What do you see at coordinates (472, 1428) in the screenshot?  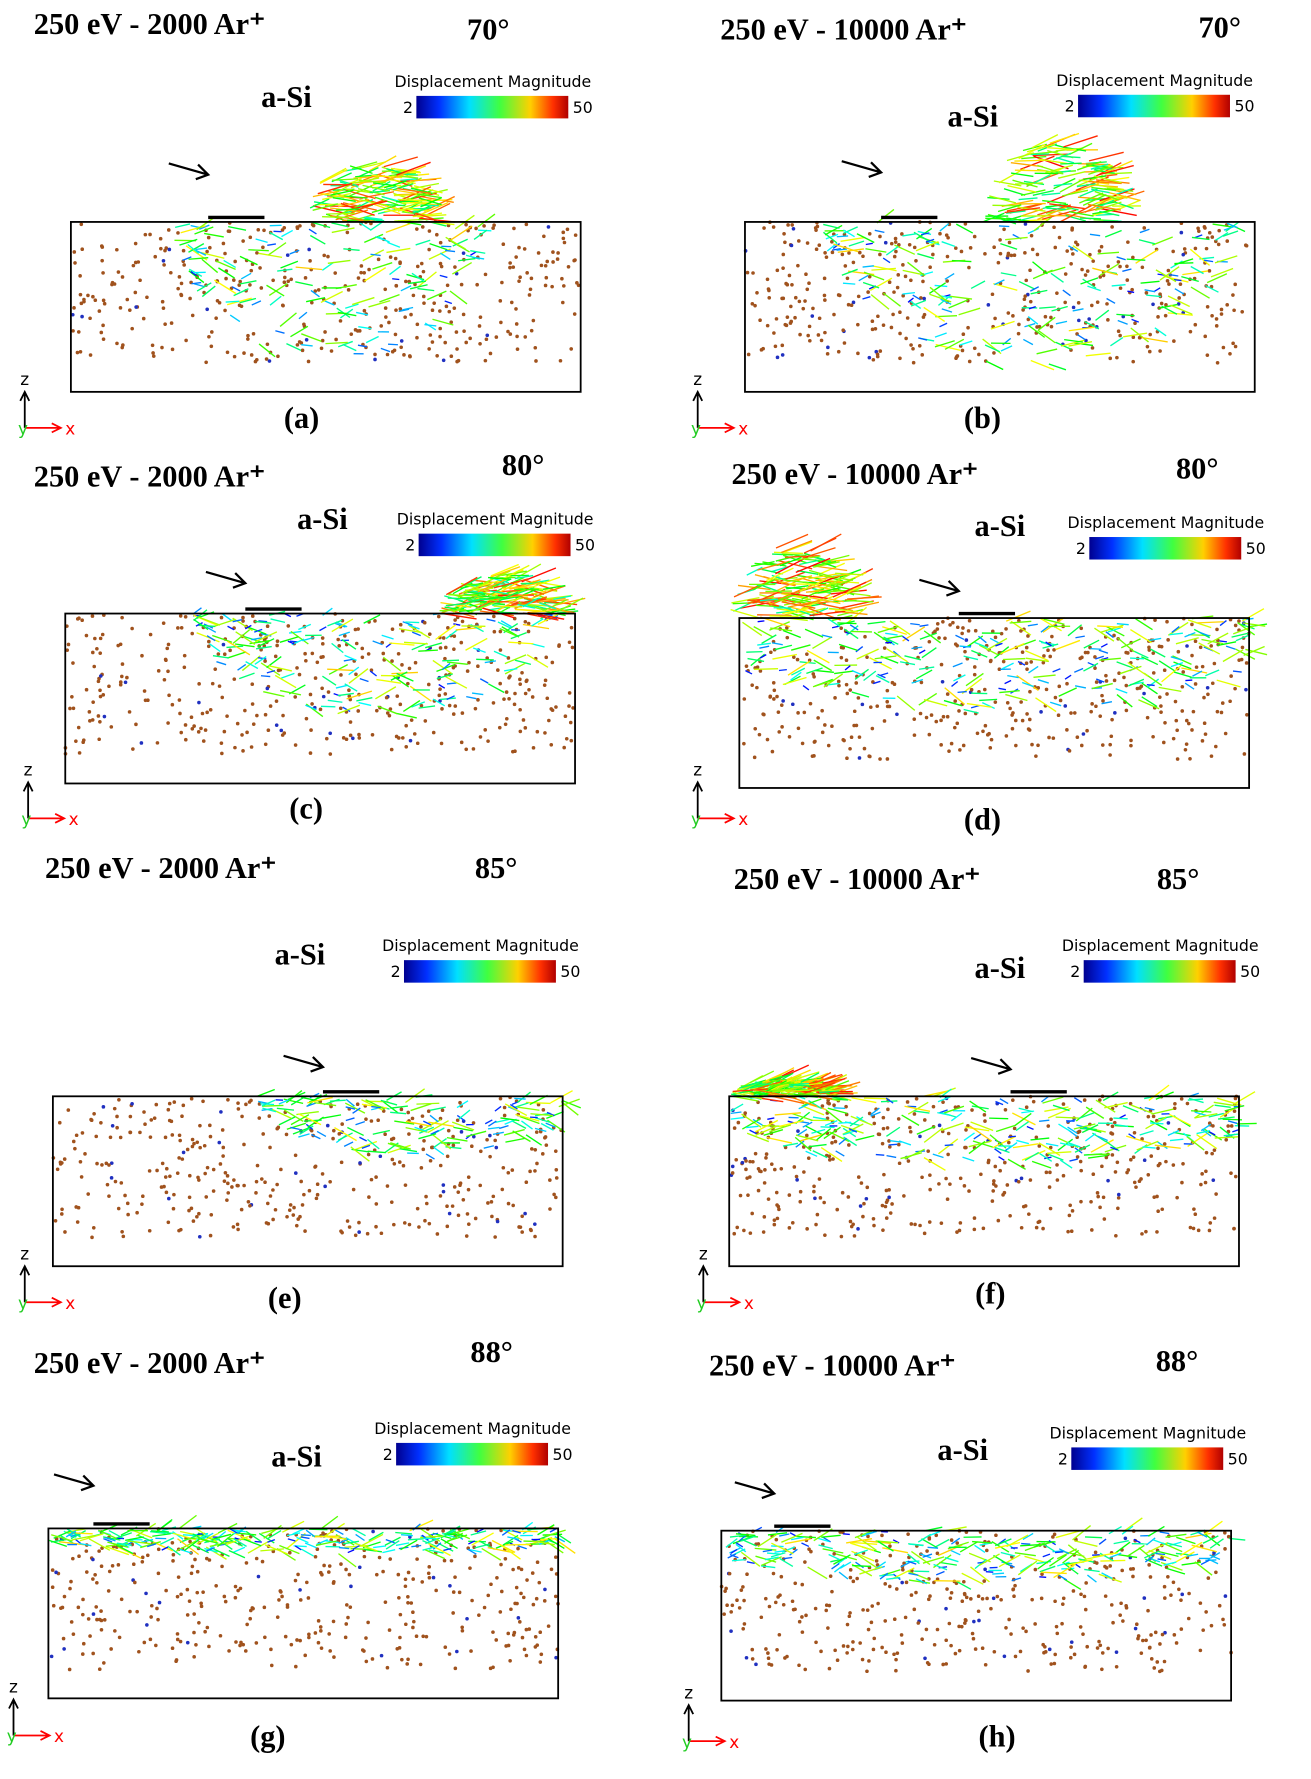 I see `colorbar-title: Displacement Magnitude` at bounding box center [472, 1428].